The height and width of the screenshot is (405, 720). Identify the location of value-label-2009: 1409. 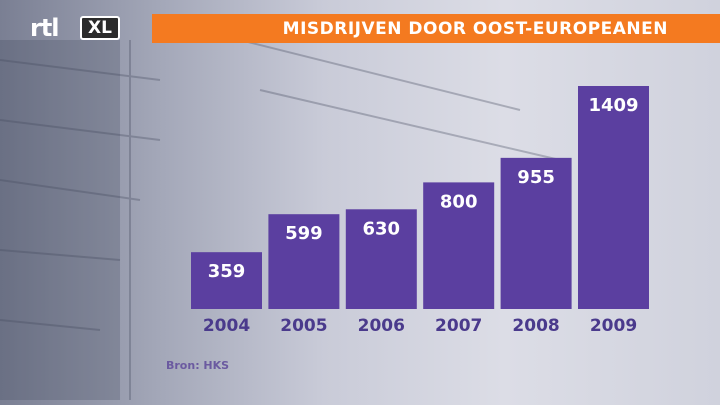
(613, 105).